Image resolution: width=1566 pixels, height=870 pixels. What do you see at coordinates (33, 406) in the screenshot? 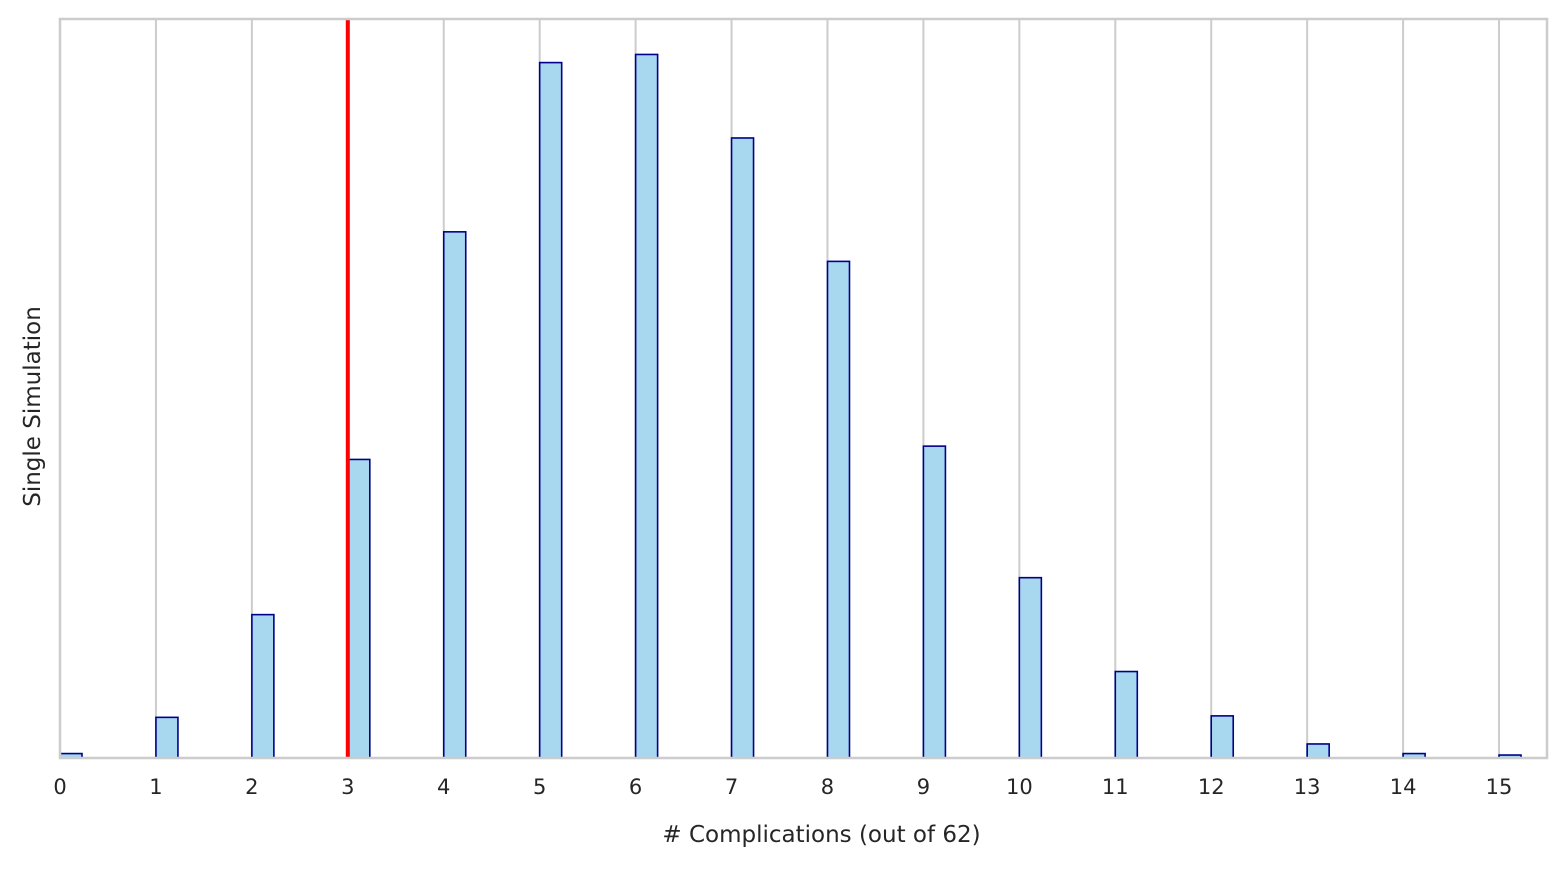
I see `y-axis-label: Single Simulation` at bounding box center [33, 406].